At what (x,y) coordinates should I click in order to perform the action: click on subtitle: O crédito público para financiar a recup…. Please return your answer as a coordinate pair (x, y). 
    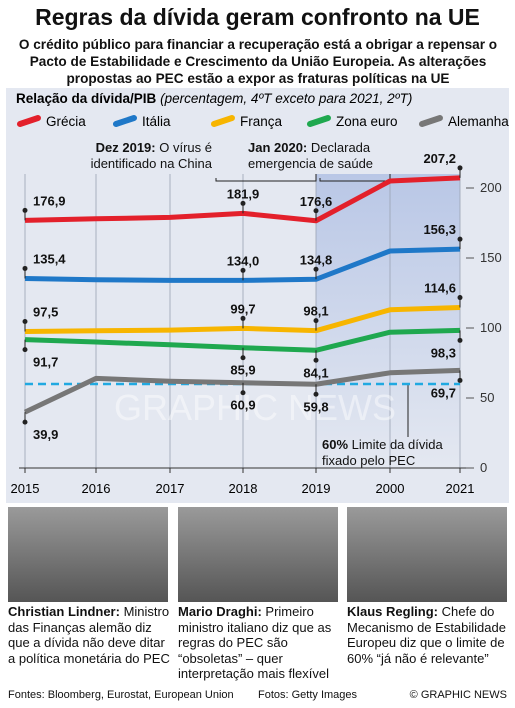
    Looking at the image, I should click on (258, 61).